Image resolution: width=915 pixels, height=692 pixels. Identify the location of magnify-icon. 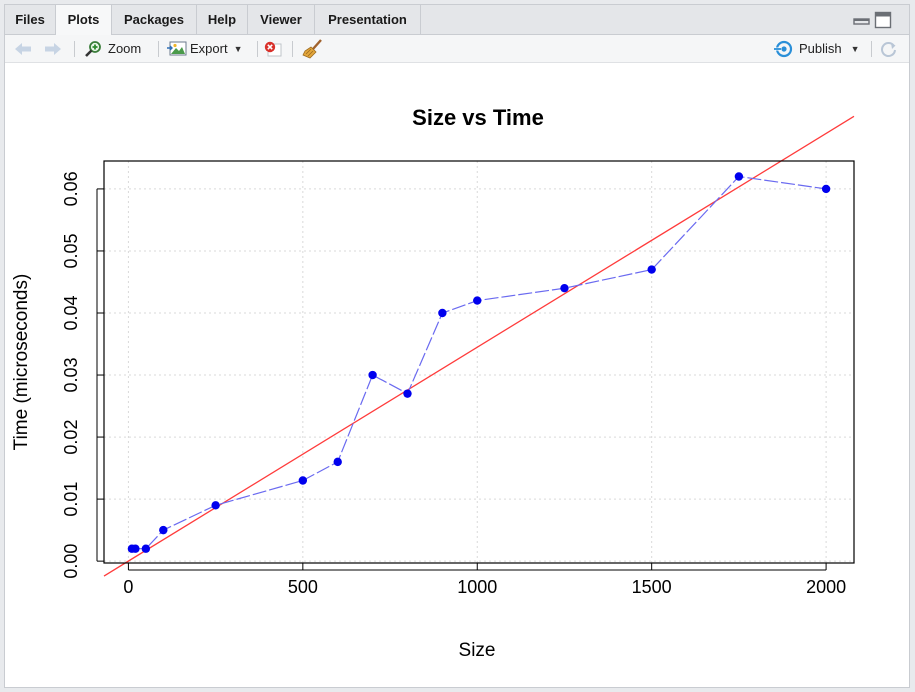
(93, 48).